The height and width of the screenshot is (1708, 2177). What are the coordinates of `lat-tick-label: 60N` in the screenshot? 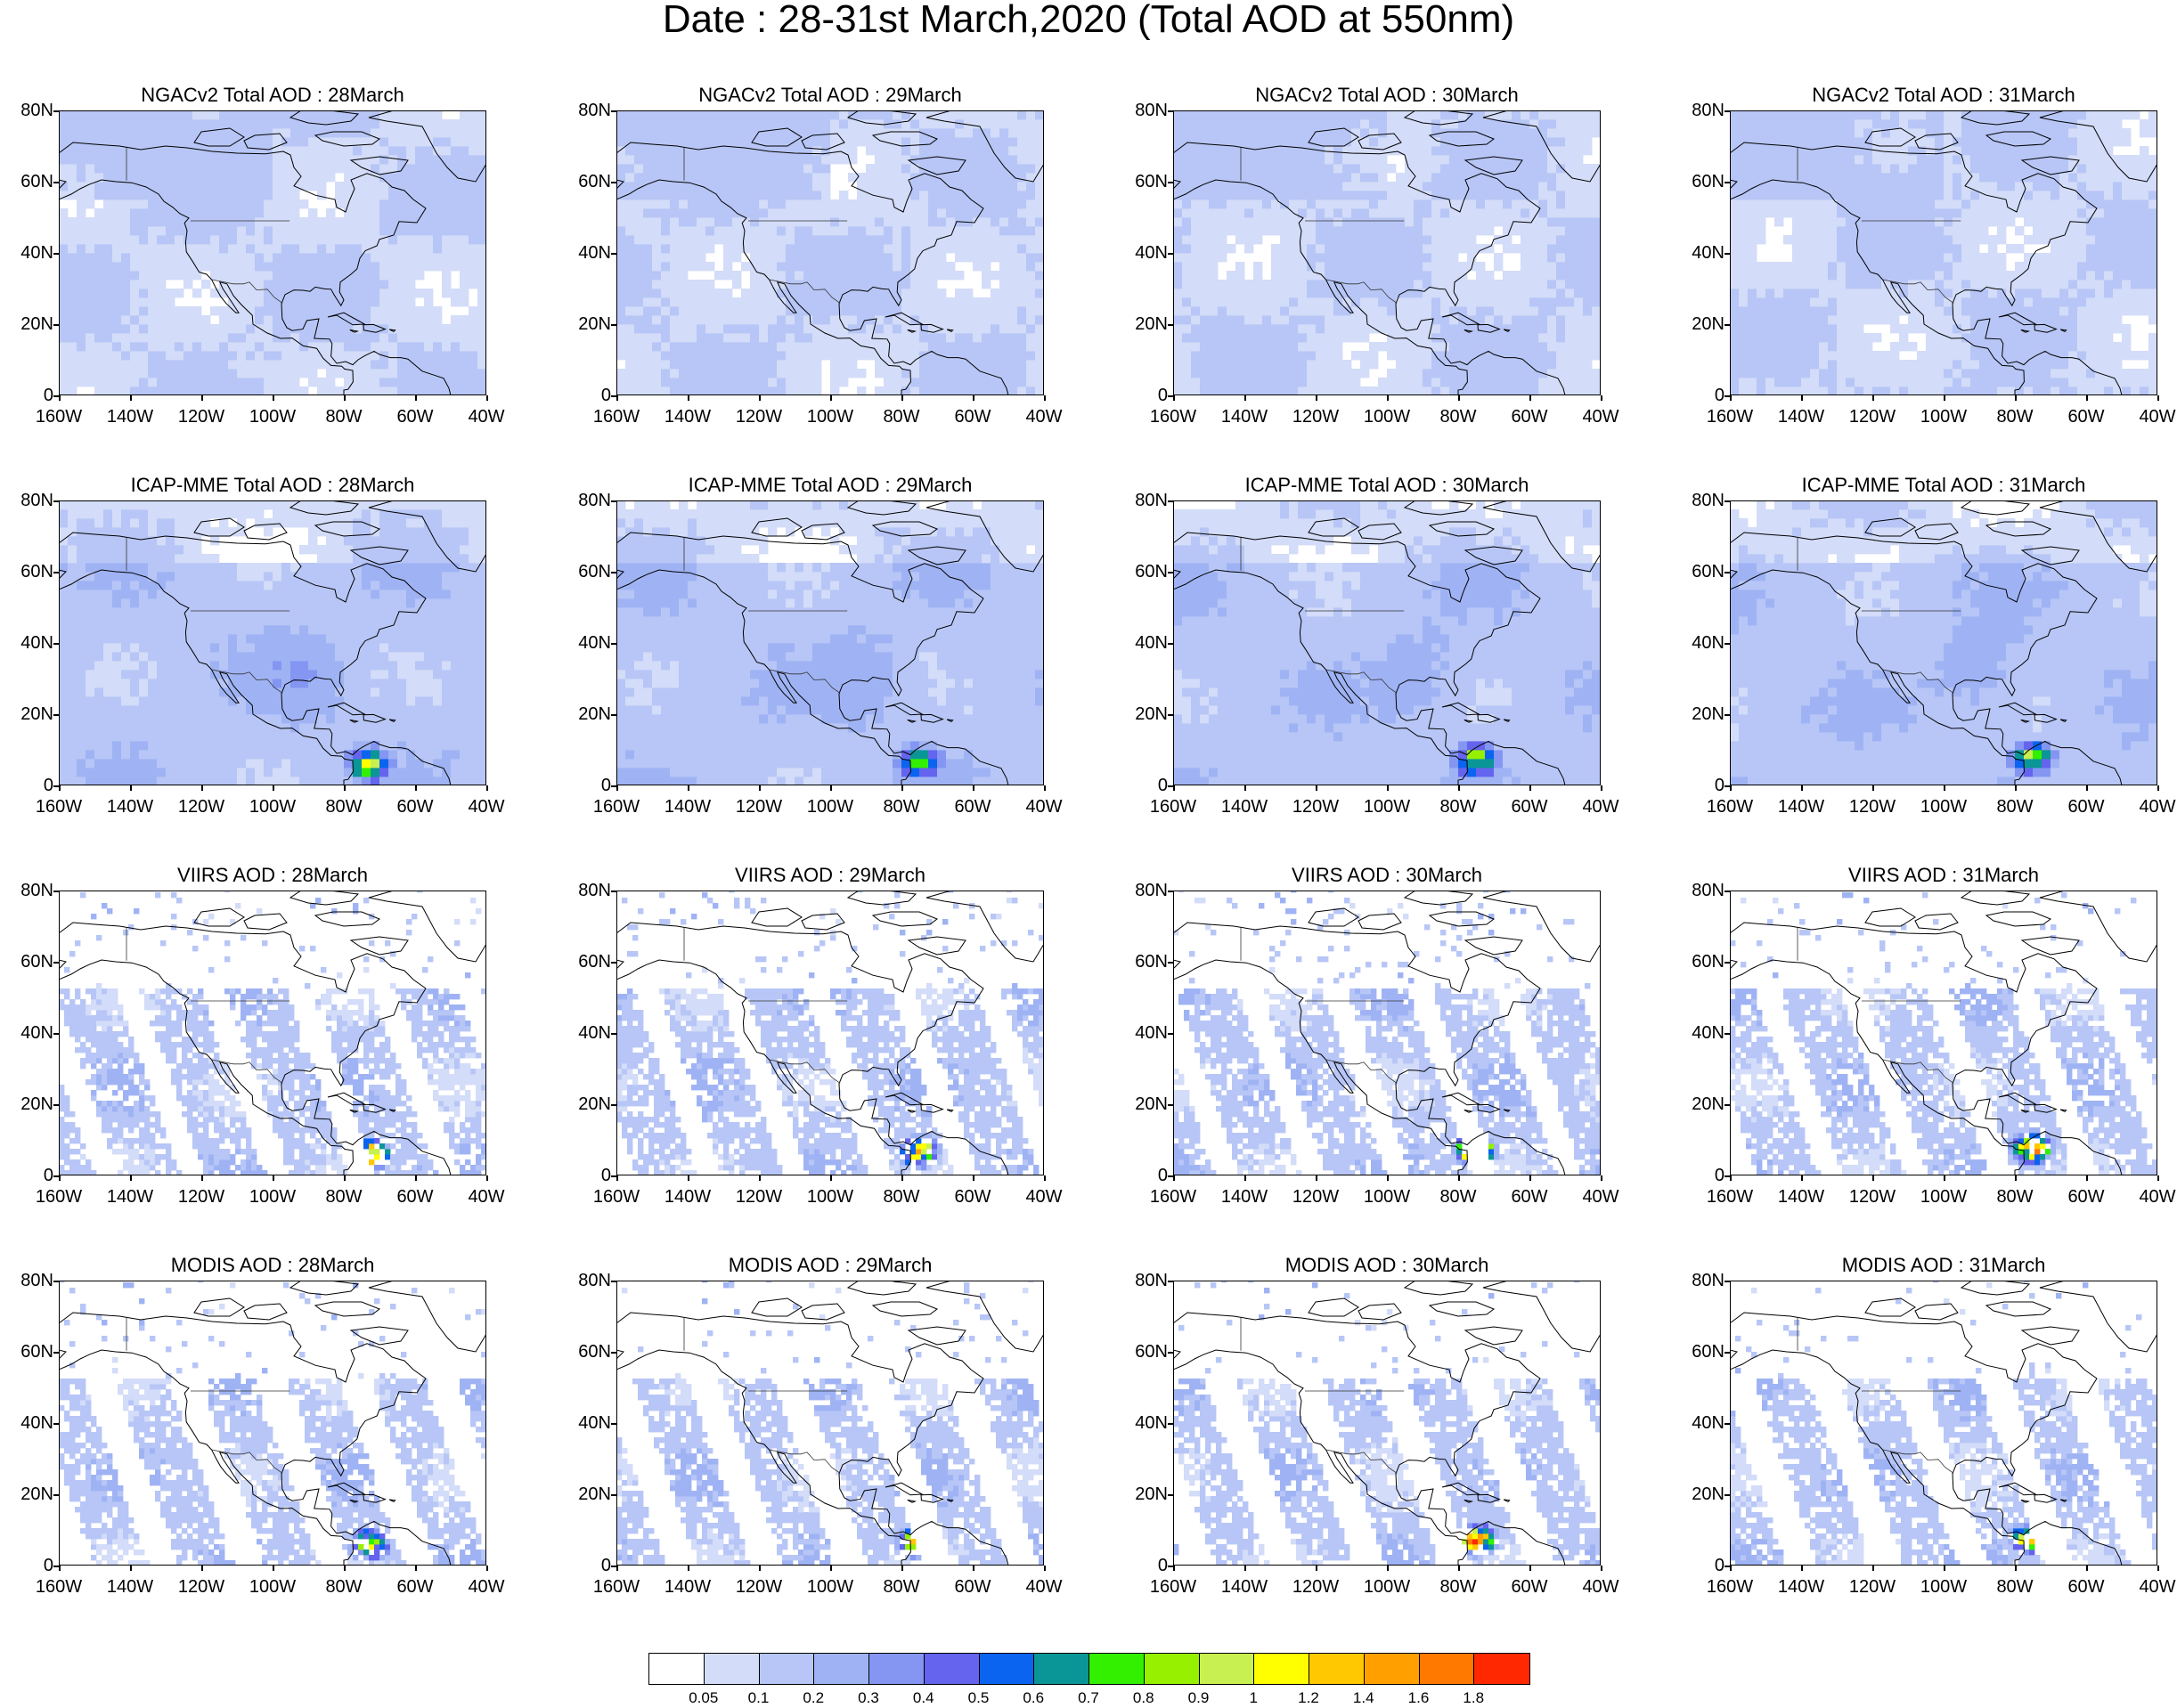 It's located at (27, 962).